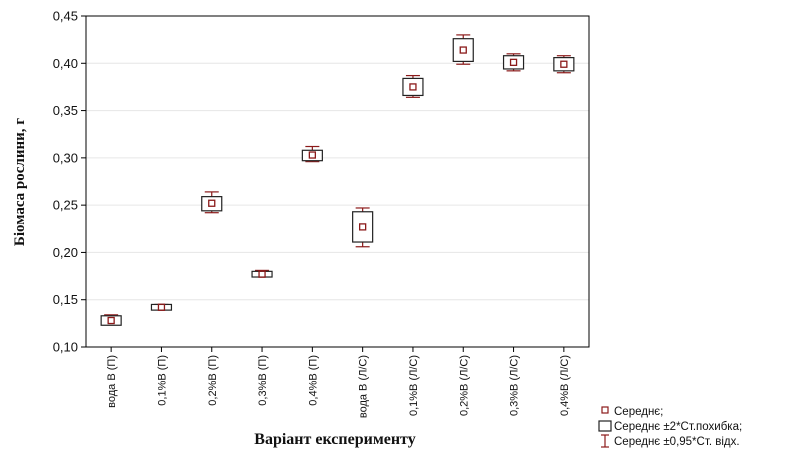 This screenshot has height=452, width=804. I want to click on x-tick-label: вода В (Л/С), so click(364, 386).